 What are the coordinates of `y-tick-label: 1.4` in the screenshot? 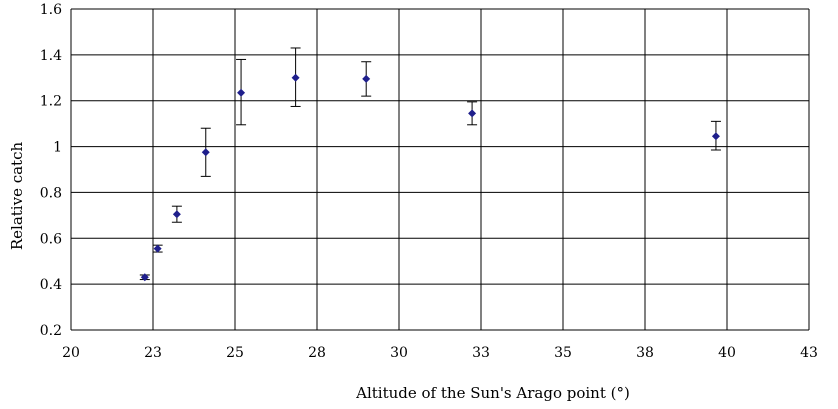 It's located at (51, 56).